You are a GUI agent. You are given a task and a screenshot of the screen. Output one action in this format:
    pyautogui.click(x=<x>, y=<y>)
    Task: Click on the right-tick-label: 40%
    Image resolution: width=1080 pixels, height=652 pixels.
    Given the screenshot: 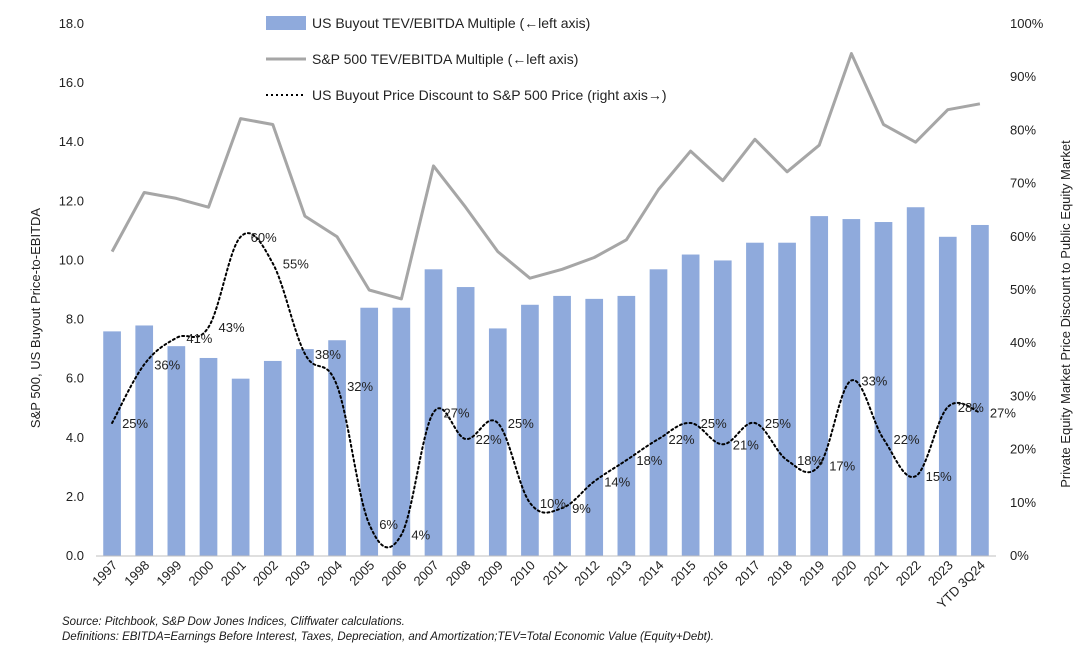 What is the action you would take?
    pyautogui.click(x=1023, y=342)
    